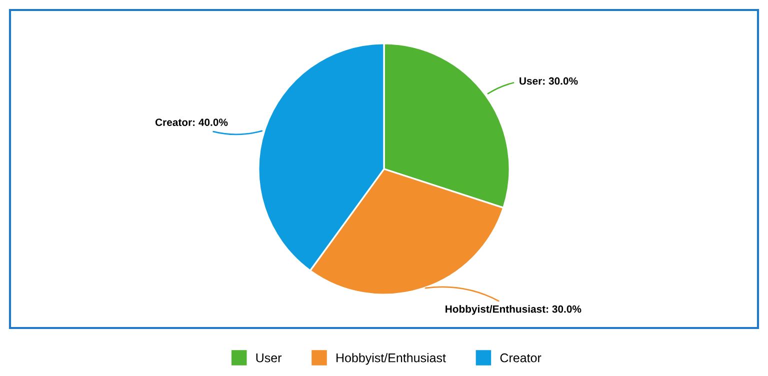 Image resolution: width=768 pixels, height=376 pixels. What do you see at coordinates (269, 358) in the screenshot?
I see `legend-label: User` at bounding box center [269, 358].